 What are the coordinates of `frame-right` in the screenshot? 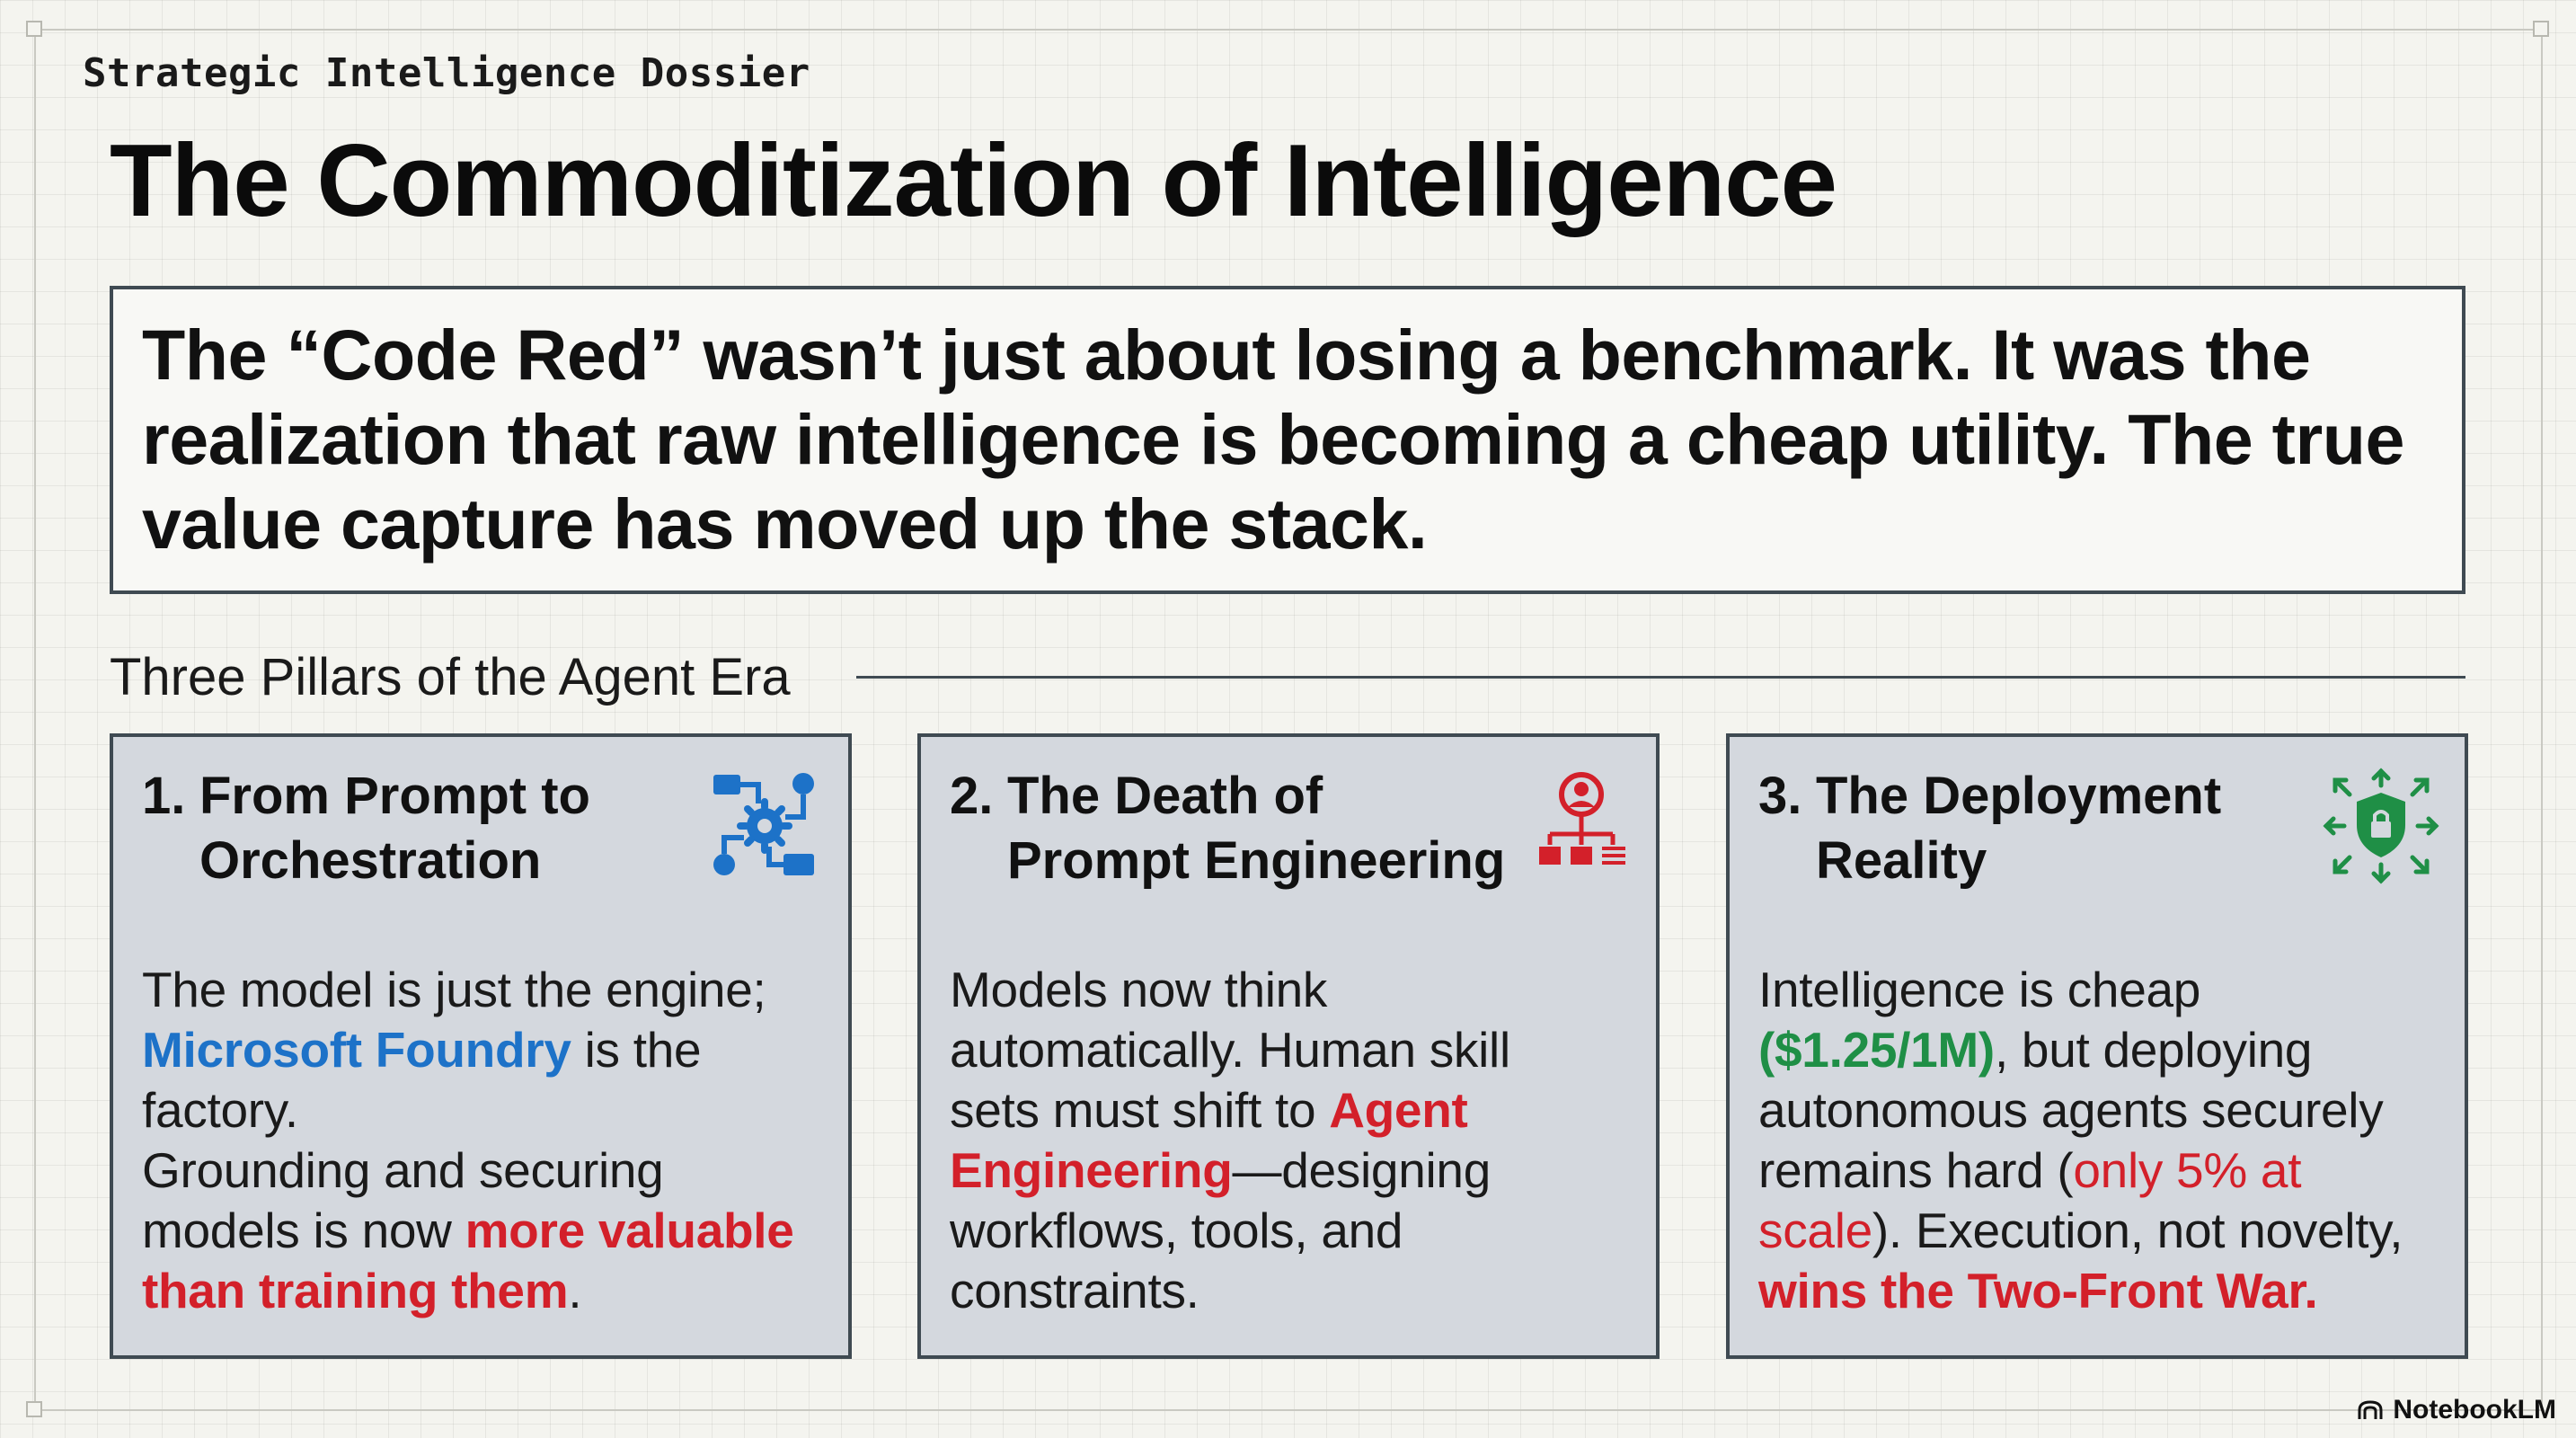 It's located at (2542, 720).